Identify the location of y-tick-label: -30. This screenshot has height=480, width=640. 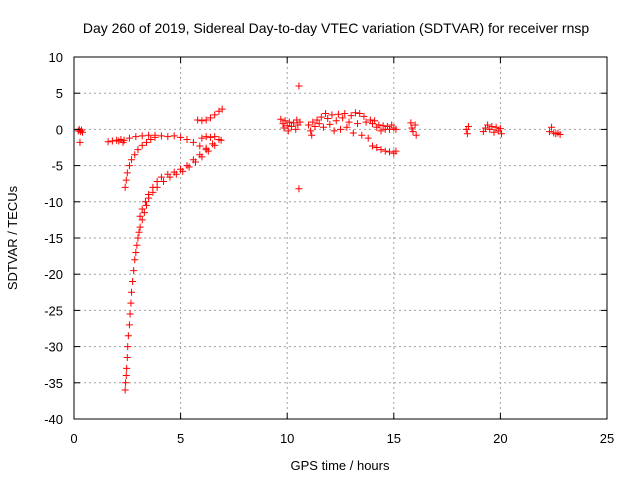
(53, 347).